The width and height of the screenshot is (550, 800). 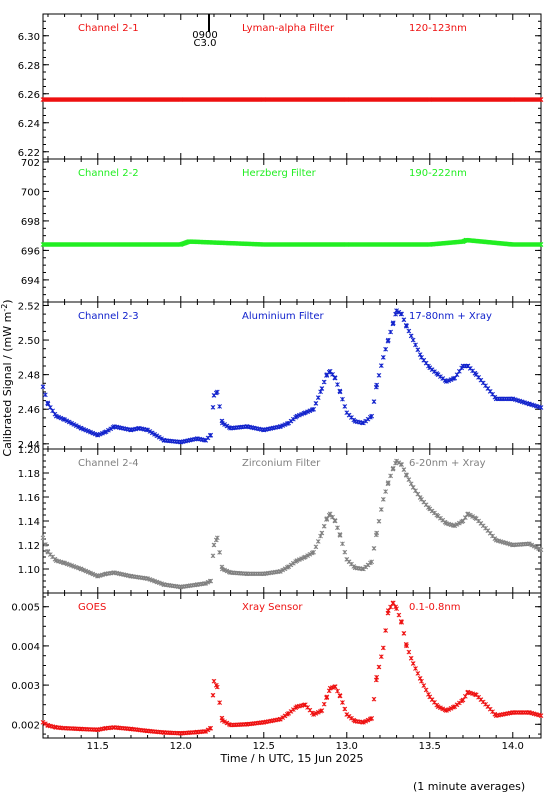 I want to click on y-tick-label: 0.005, so click(x=25, y=608).